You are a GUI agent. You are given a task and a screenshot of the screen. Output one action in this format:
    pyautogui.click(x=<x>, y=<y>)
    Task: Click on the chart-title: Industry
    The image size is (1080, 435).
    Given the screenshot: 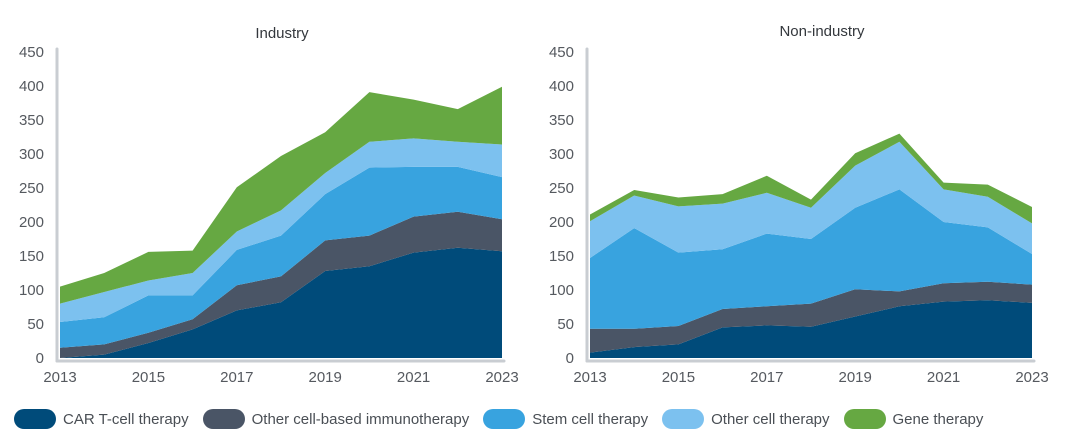 What is the action you would take?
    pyautogui.click(x=282, y=33)
    